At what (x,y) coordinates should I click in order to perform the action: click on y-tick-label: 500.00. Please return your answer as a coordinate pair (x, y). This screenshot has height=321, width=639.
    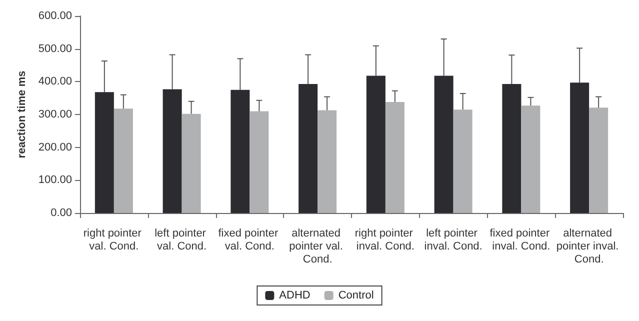
    Looking at the image, I should click on (55, 48).